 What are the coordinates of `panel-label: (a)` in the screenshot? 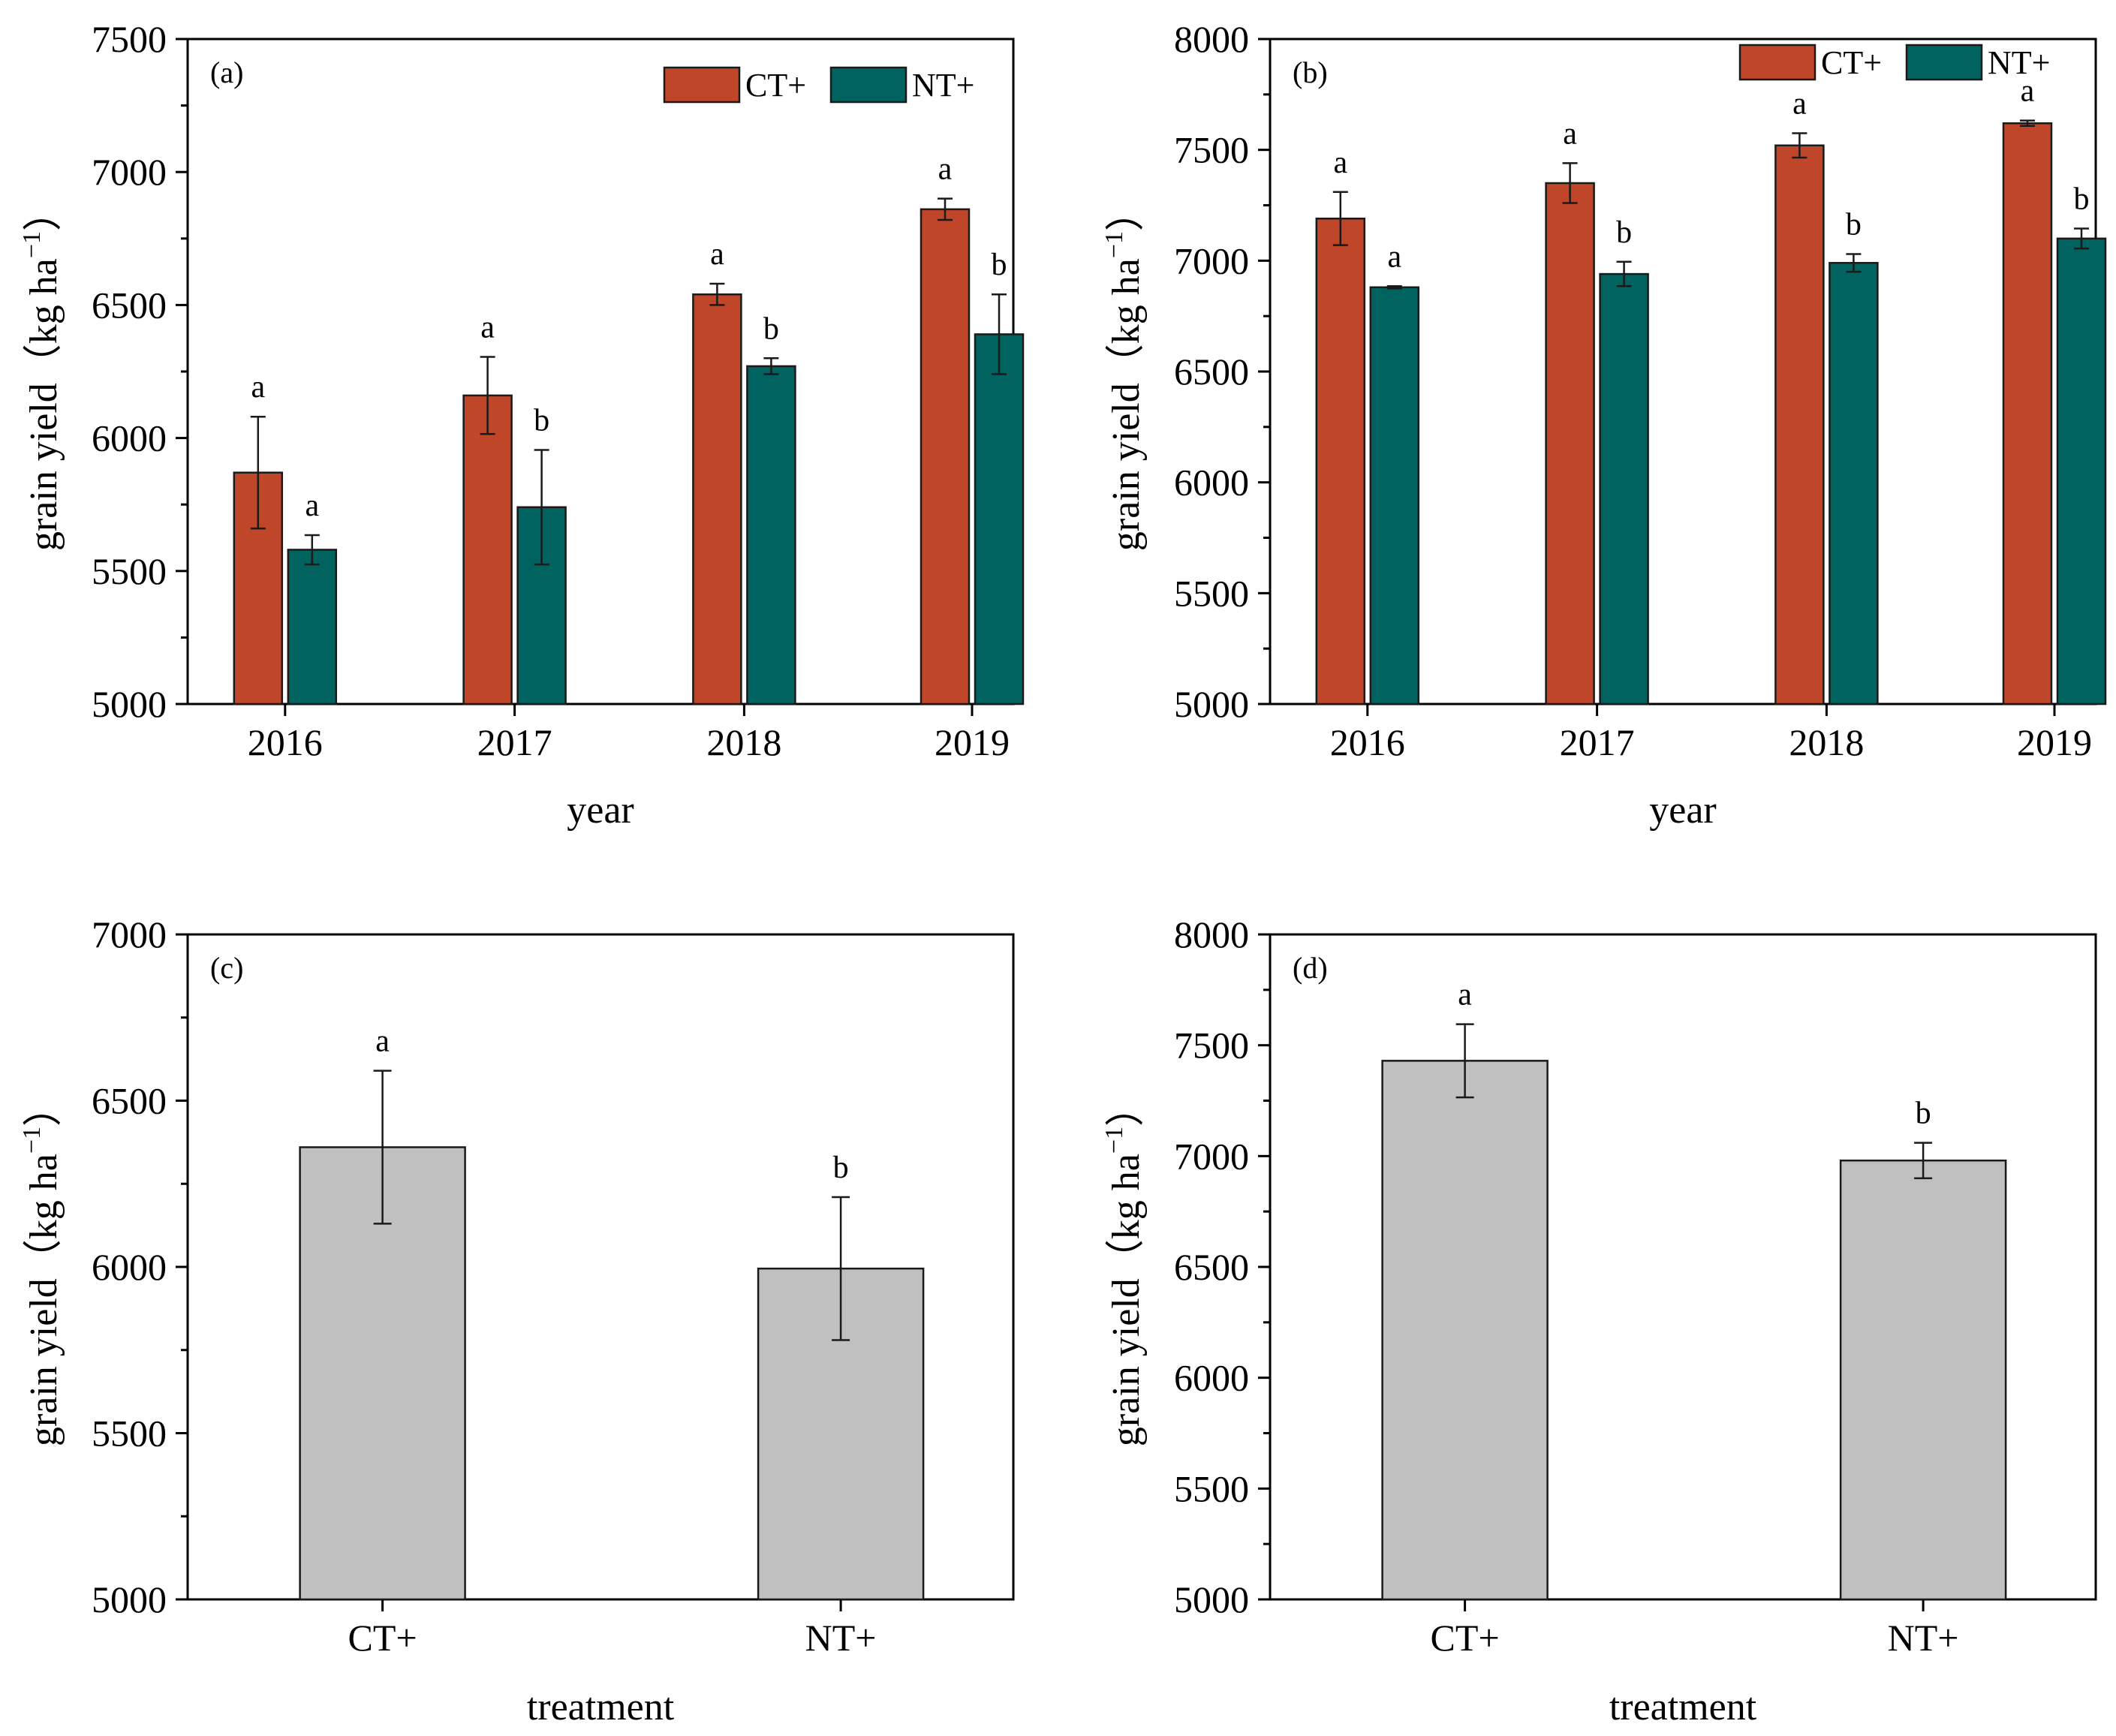 It's located at (226, 73).